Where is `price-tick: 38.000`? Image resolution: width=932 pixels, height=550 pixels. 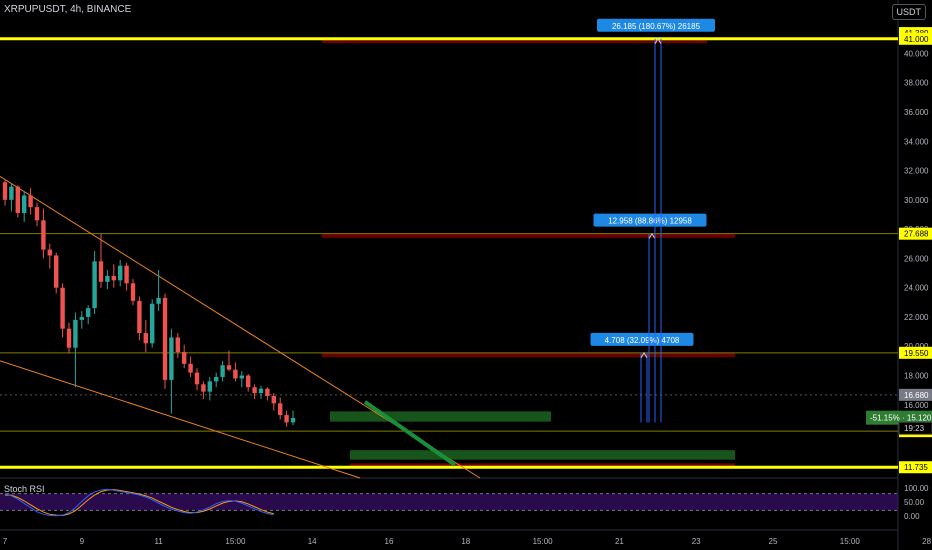
price-tick: 38.000 is located at coordinates (916, 83).